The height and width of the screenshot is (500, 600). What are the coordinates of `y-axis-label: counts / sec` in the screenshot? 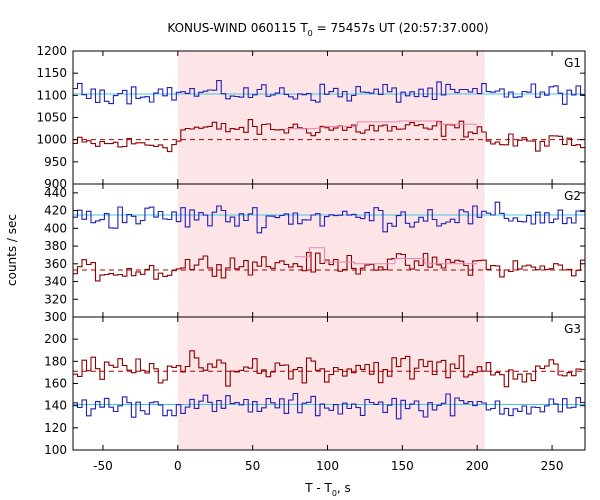 It's located at (12, 250).